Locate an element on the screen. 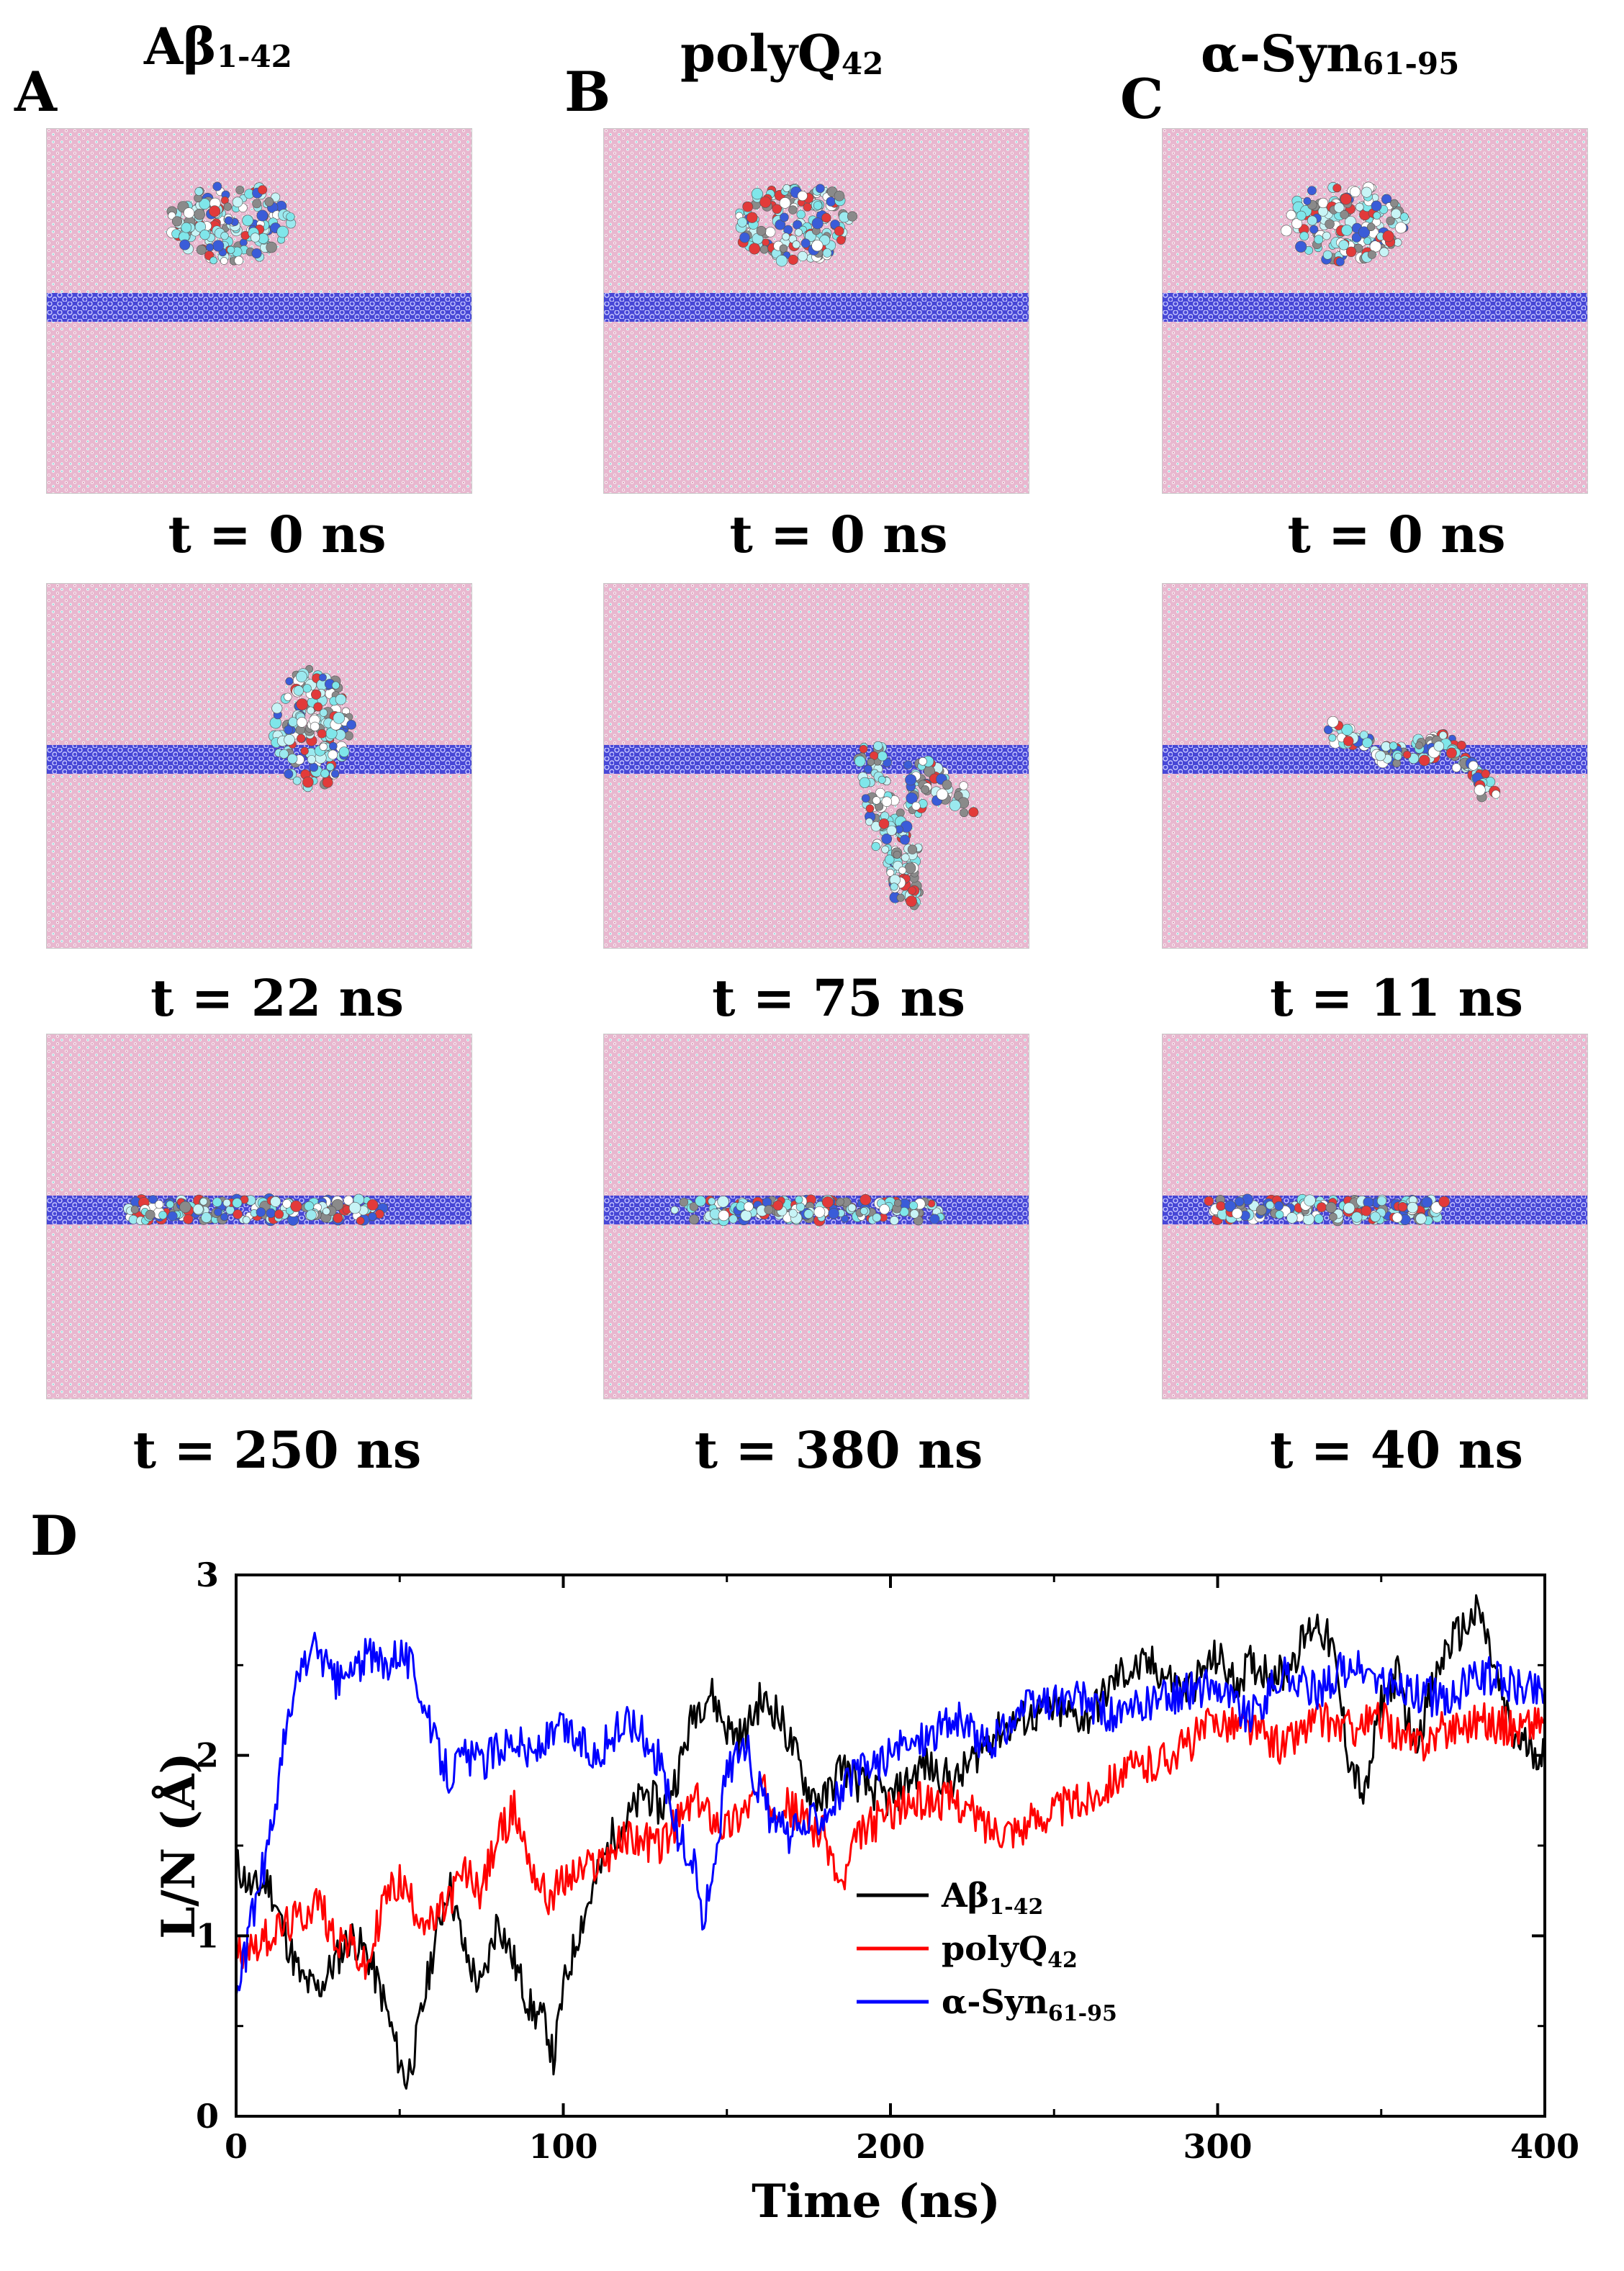 The image size is (1624, 2271). panel-label-a: A is located at coordinates (35, 92).